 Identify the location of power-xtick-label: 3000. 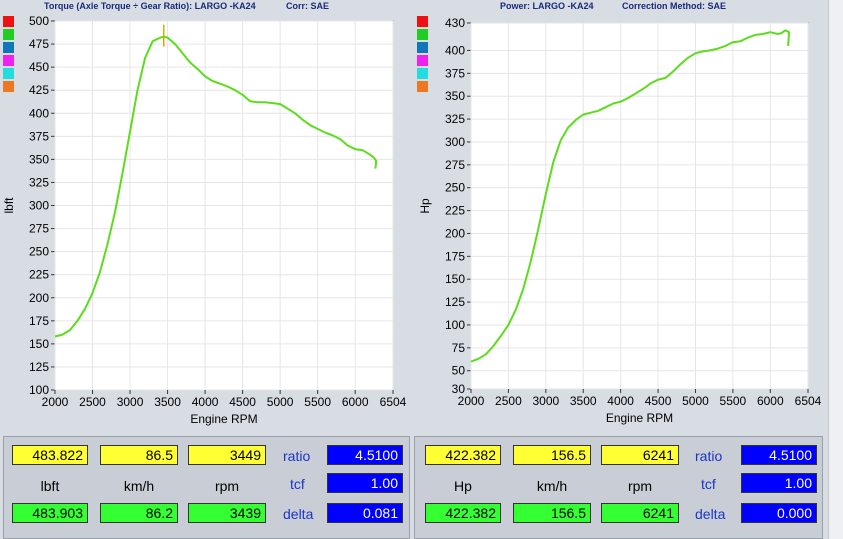
(545, 401).